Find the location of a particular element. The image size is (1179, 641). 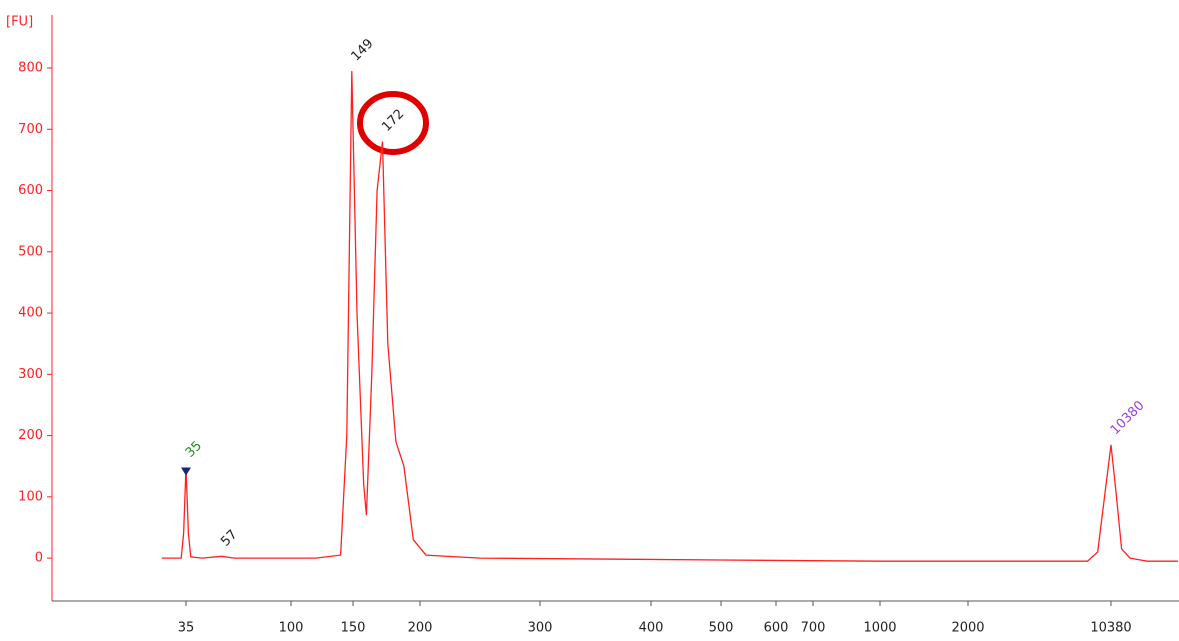

x-tick-label: 150 is located at coordinates (353, 628).